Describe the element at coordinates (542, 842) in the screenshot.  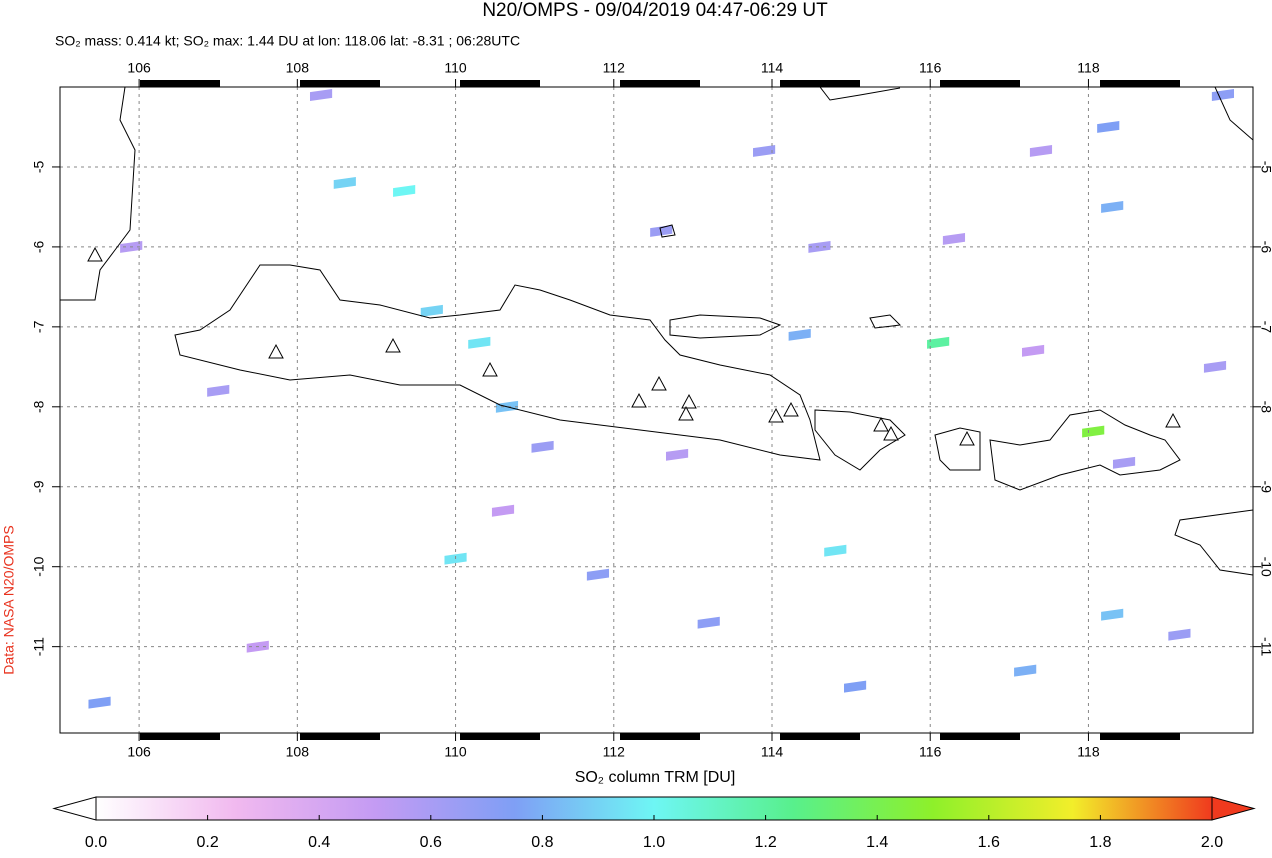
I see `colorbar-tick-label: 0.8` at that location.